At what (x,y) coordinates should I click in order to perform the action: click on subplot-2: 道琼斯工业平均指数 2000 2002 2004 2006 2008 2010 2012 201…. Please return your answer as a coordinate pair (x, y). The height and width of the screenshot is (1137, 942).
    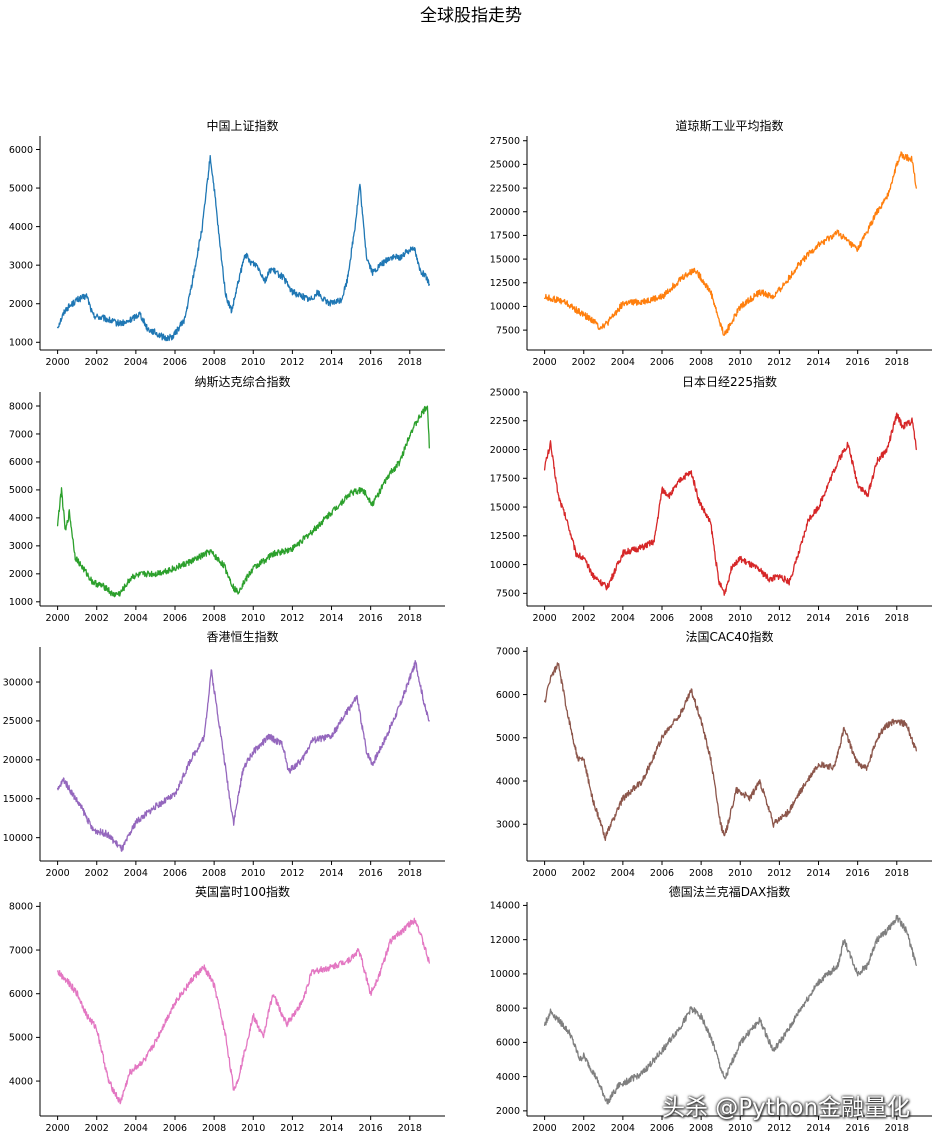
    Looking at the image, I should click on (711, 243).